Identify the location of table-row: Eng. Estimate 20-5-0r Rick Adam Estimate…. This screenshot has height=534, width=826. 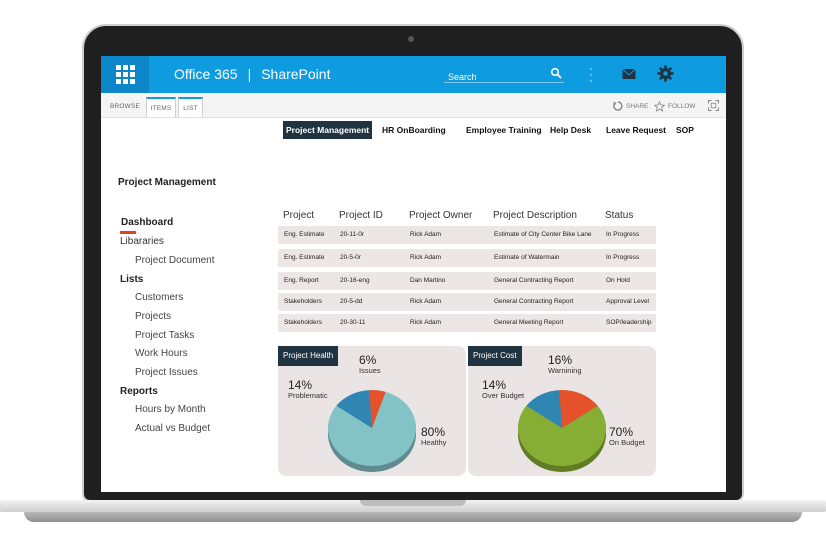
(467, 258).